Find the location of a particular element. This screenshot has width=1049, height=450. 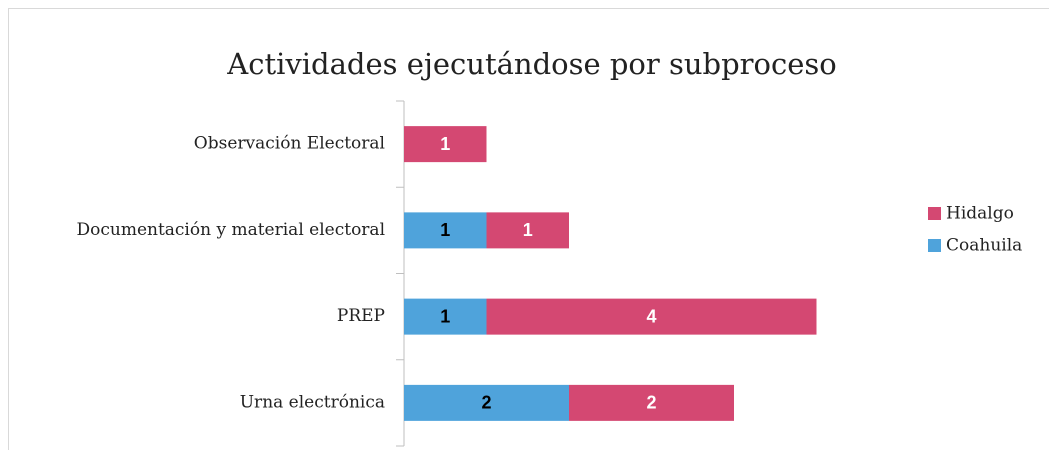

category-label: Urna electrónica is located at coordinates (312, 402).